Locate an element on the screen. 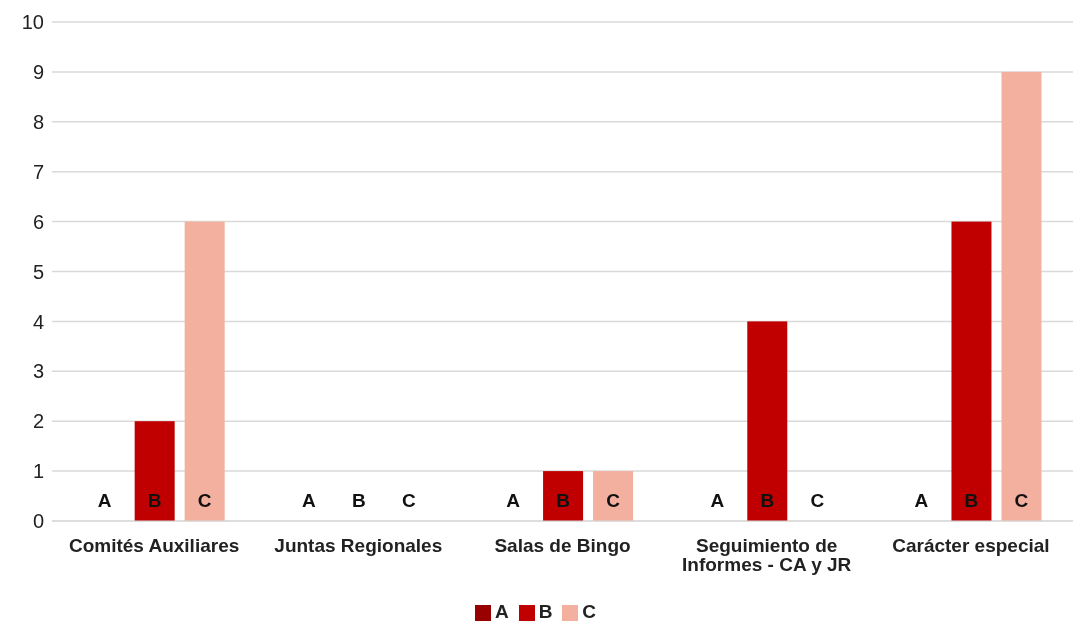 The width and height of the screenshot is (1083, 633). y-tick-label: 4 is located at coordinates (38, 321).